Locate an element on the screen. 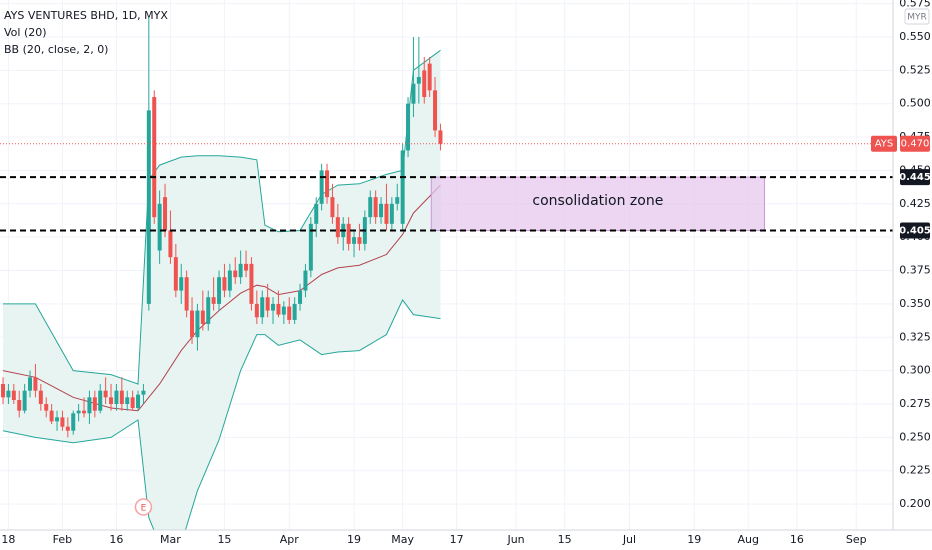 The image size is (932, 550). currency-label: MYR is located at coordinates (917, 18).